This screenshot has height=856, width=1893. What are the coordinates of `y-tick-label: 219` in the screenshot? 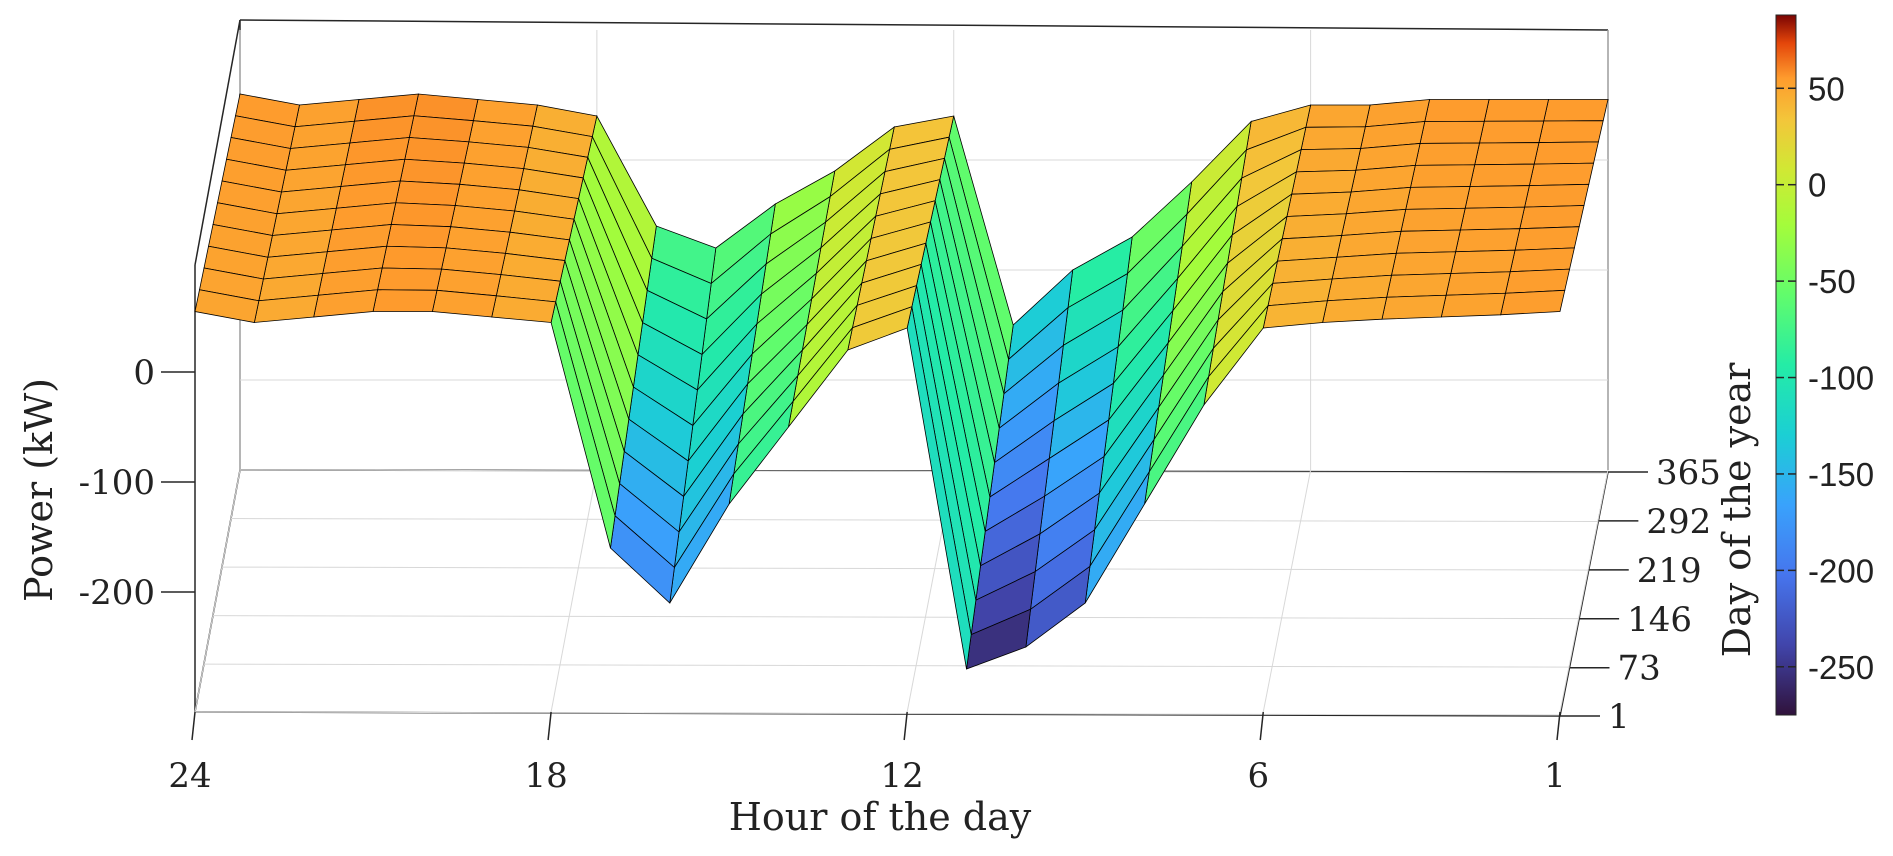 It's located at (1669, 571).